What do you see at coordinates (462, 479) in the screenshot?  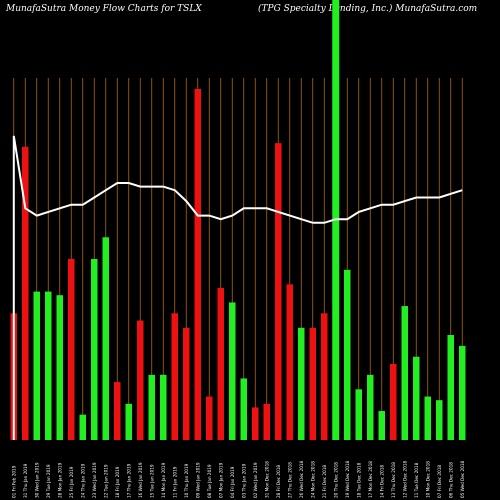 I see `x-tick-label: 05 Wed Dec 2018` at bounding box center [462, 479].